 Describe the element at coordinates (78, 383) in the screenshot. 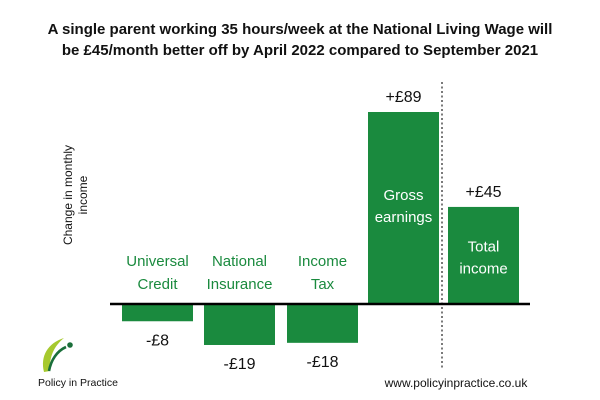

I see `logo-text: Policy in Practice` at that location.